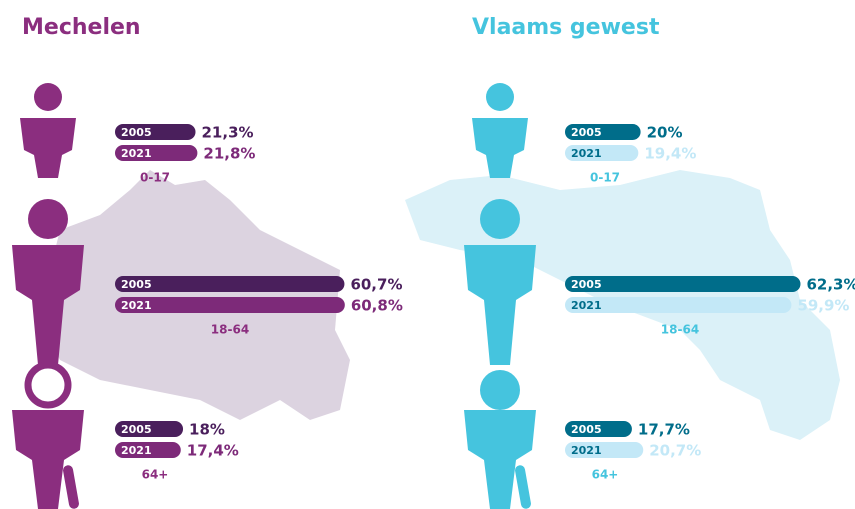  I want to click on value-label: 62,3%, so click(830, 285).